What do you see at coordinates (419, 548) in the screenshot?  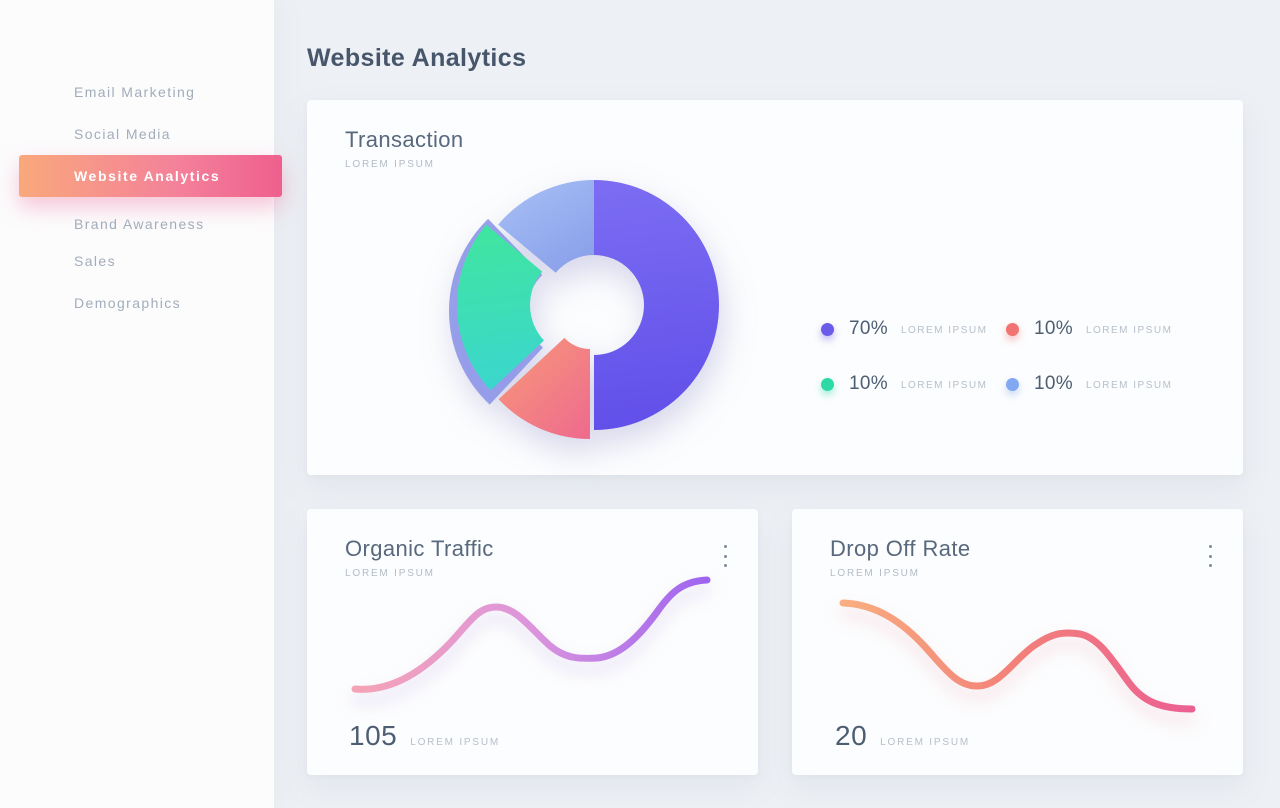 I see `organic-traffic-title: Organic Traffic` at bounding box center [419, 548].